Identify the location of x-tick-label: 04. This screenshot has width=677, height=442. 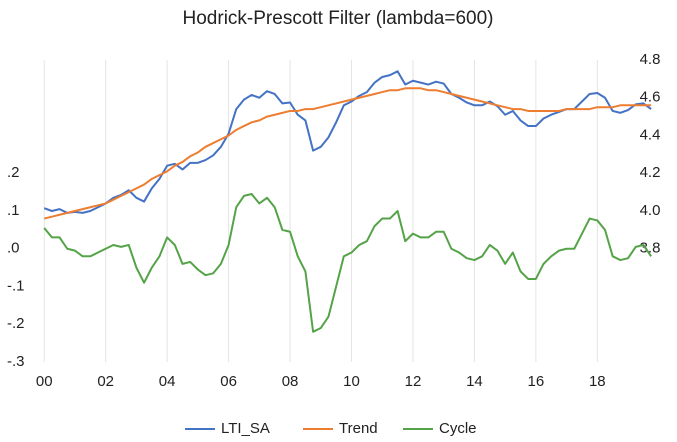
(167, 381).